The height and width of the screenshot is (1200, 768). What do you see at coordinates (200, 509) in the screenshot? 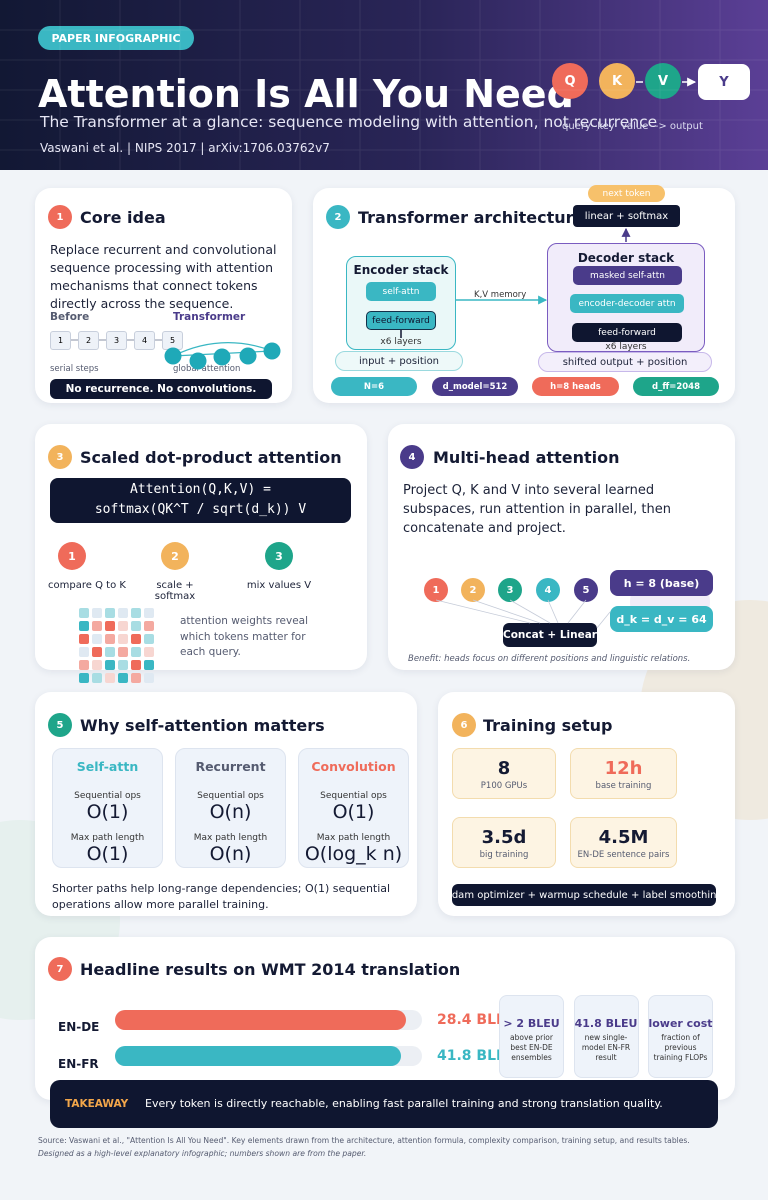
I see `formula: softmax(QK^T / sqrt(d_k)) V` at bounding box center [200, 509].